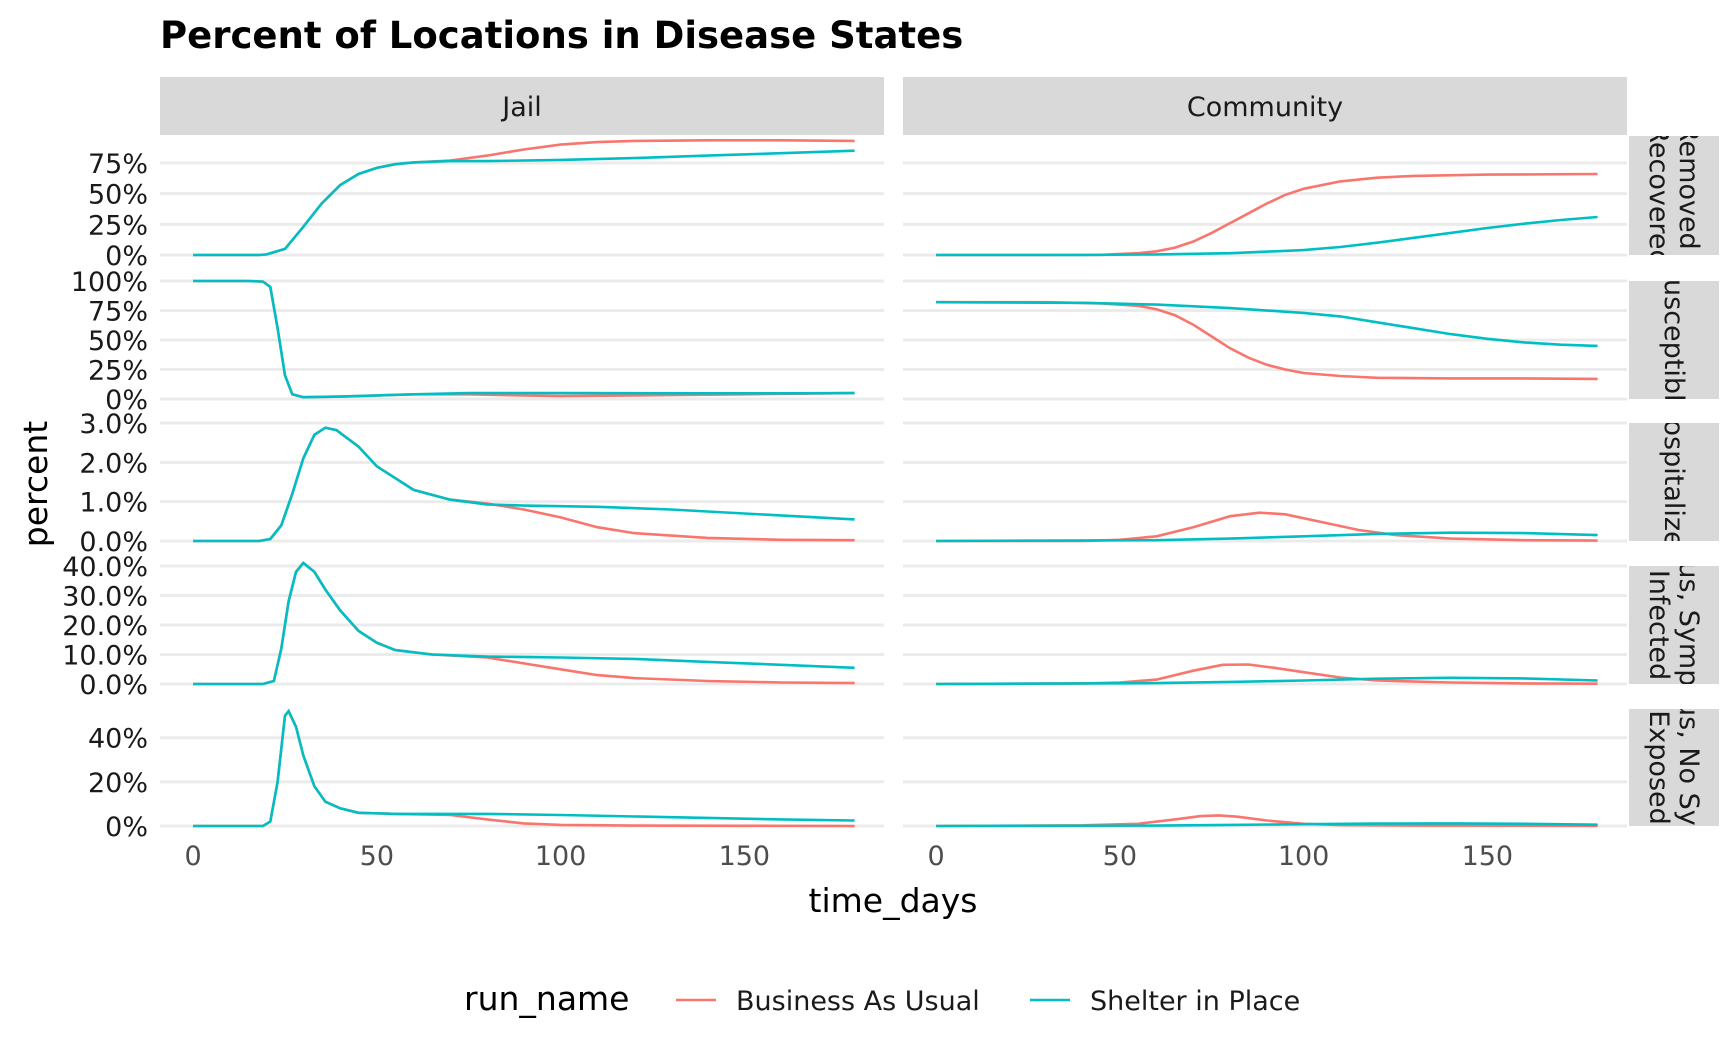 Image resolution: width=1728 pixels, height=1056 pixels. Describe the element at coordinates (118, 783) in the screenshot. I see `y-tick-label-exposed: 20%` at that location.